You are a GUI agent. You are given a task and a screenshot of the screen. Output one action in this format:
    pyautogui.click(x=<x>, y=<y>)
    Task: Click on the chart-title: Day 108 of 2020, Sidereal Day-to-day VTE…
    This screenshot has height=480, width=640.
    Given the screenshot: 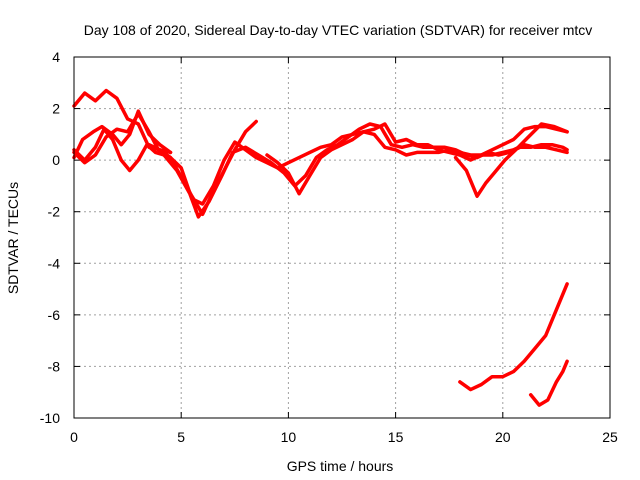 What is the action you would take?
    pyautogui.click(x=338, y=30)
    